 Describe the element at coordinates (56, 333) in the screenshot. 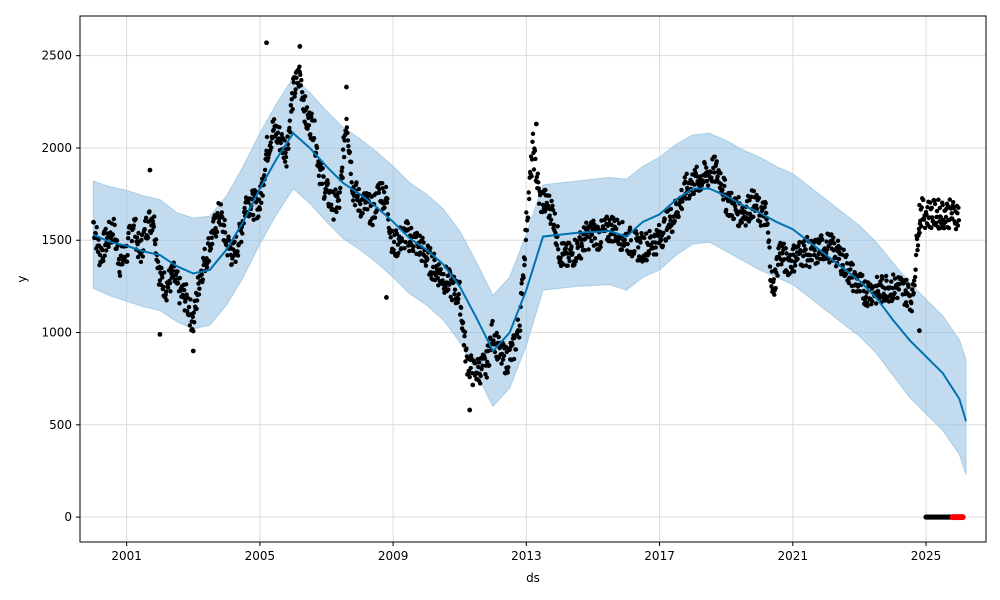

I see `y-tick-label: 1000` at that location.